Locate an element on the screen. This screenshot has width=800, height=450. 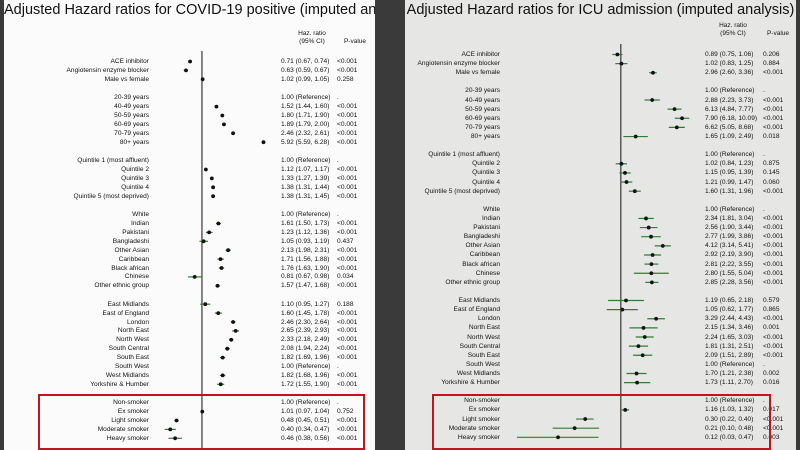
forest-row-male-vs-female: Male vs female 1.02 (0.99, 1.05) 0.258 is located at coordinates (189, 79).